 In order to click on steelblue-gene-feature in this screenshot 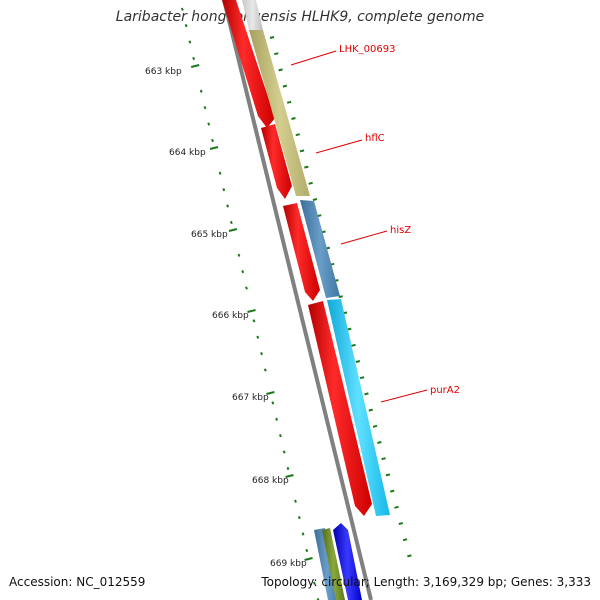, I will do `click(320, 249)`.